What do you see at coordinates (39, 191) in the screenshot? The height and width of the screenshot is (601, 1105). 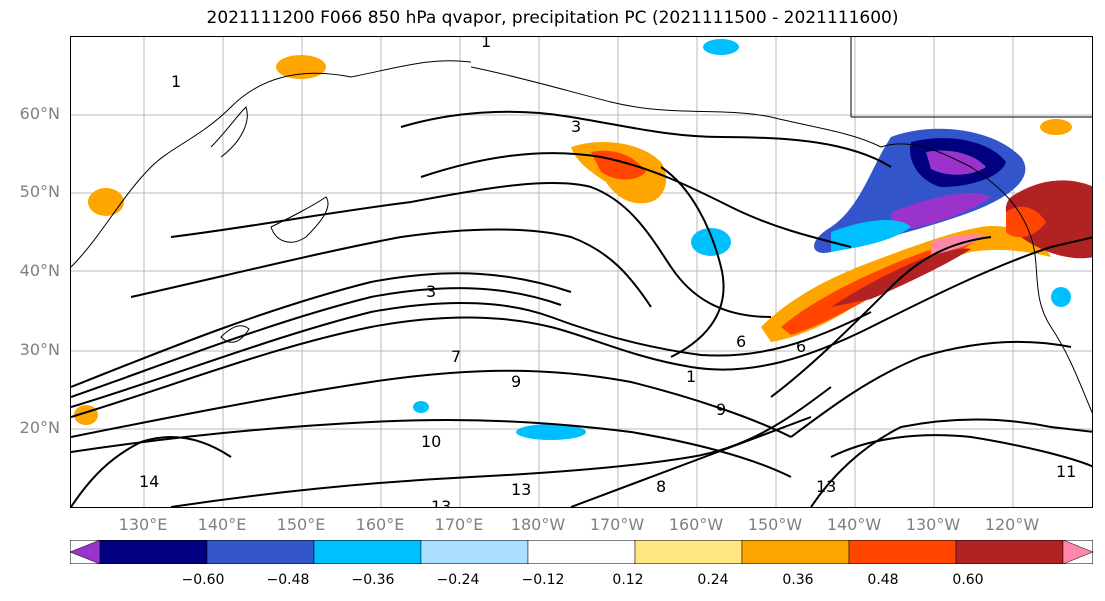 I see `lat-label: 50°N` at bounding box center [39, 191].